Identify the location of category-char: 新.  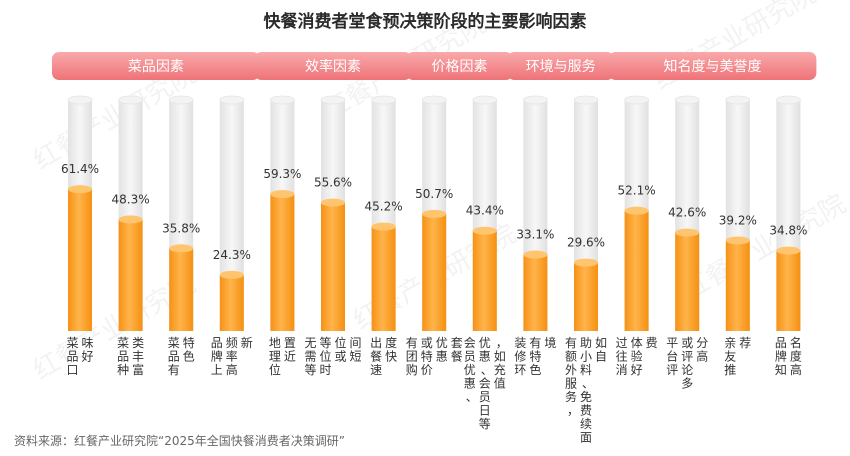
(247, 342).